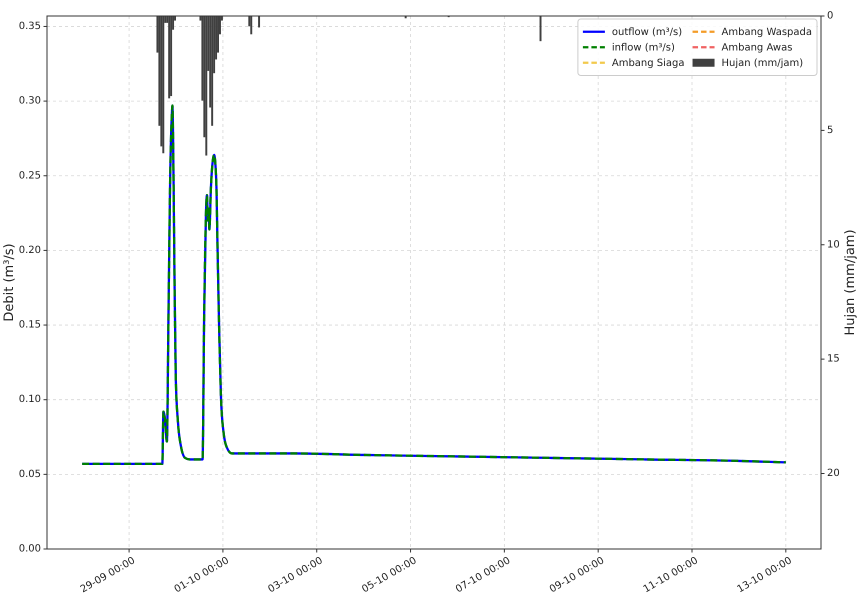 Image resolution: width=857 pixels, height=604 pixels. Describe the element at coordinates (29, 474) in the screenshot. I see `y-tick-label: 0.05` at that location.